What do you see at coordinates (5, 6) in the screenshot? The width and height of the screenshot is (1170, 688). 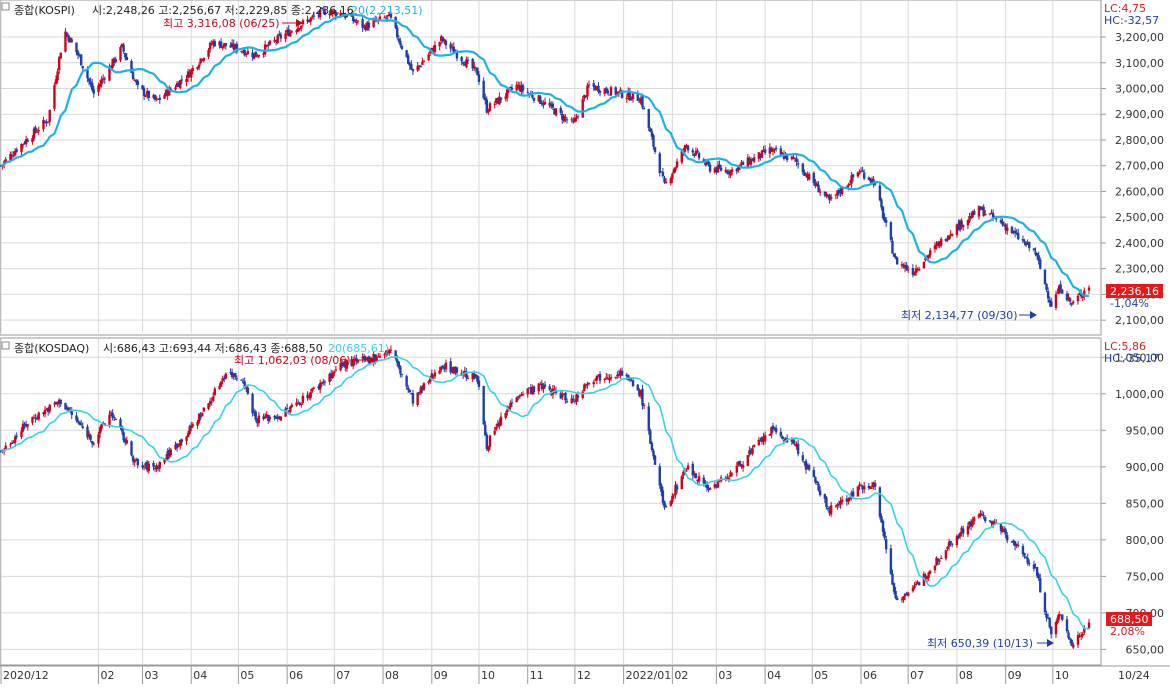 I see `kospi-header-box-icon` at bounding box center [5, 6].